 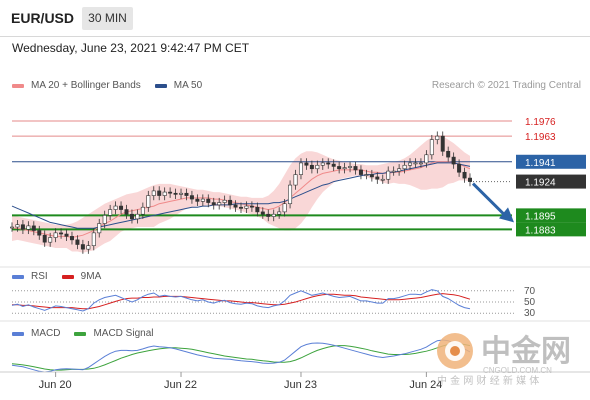 What do you see at coordinates (46, 333) in the screenshot?
I see `macd-legend-label: MACD` at bounding box center [46, 333].